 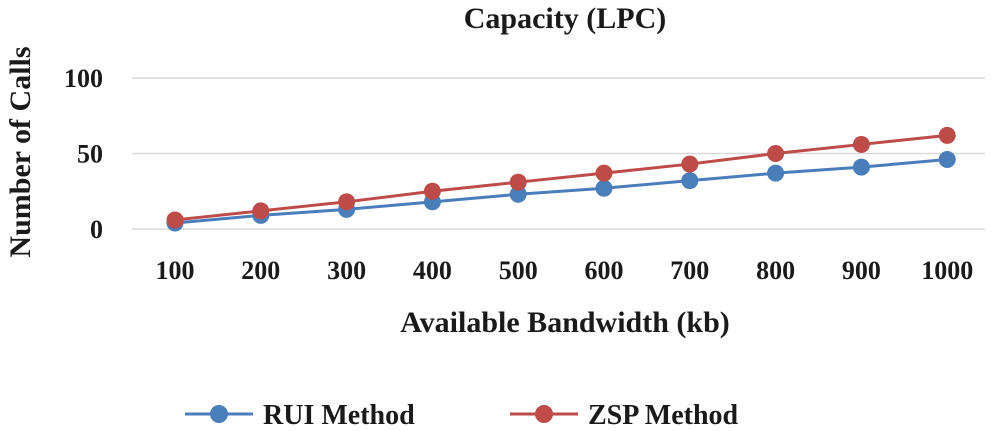 What do you see at coordinates (83, 78) in the screenshot?
I see `y-tick-label: 100` at bounding box center [83, 78].